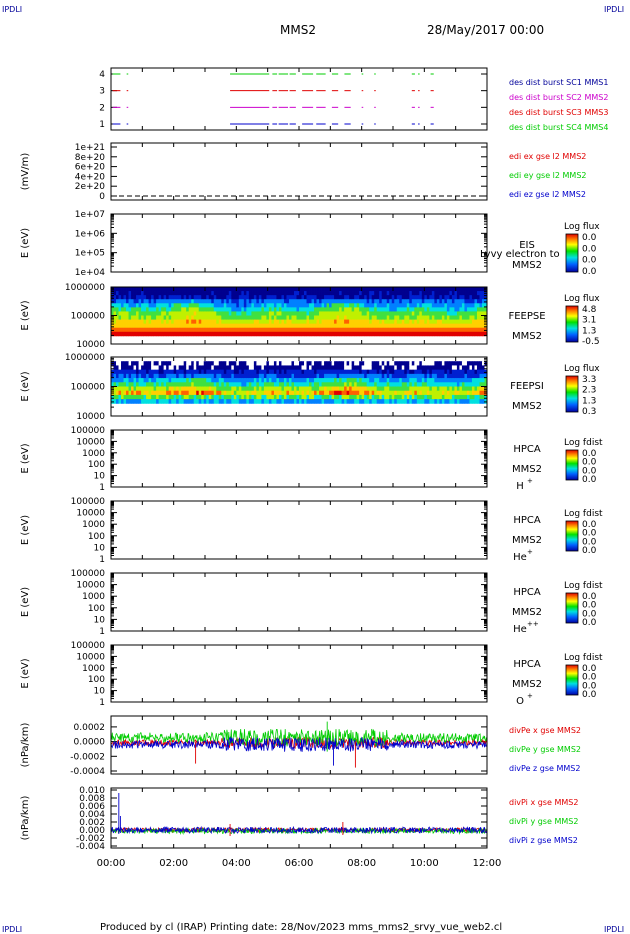 This screenshot has width=630, height=934. I want to click on colorbar-tick-label: 0.3, so click(589, 412).